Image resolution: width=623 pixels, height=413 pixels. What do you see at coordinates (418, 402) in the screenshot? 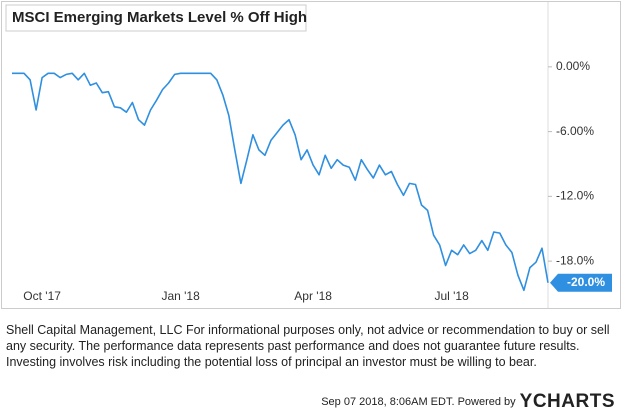
I see `timestamp: Sep 07 2018, 8:06AM EDT. Powered by` at bounding box center [418, 402].